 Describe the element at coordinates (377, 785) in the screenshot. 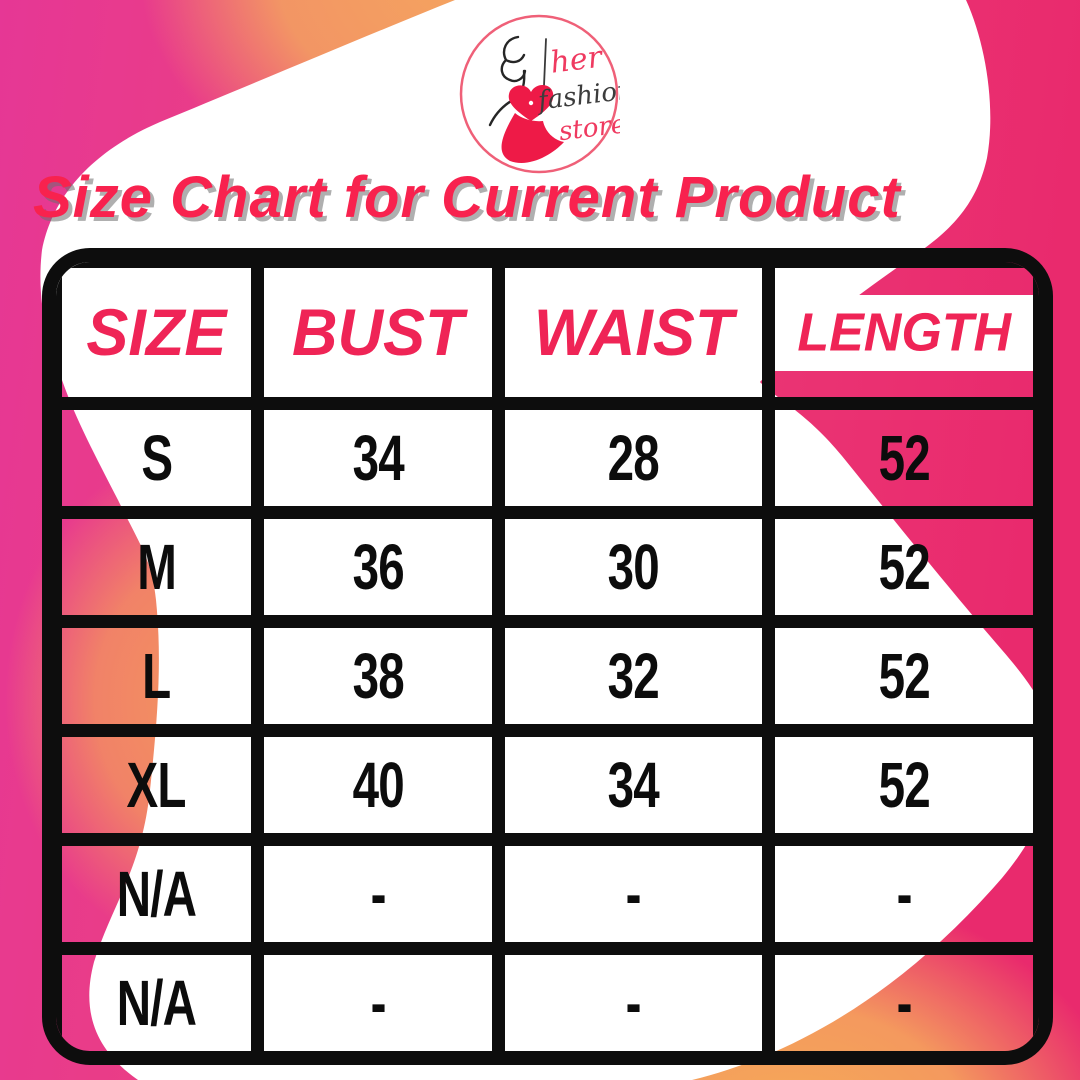

I see `cell-bust: 40` at that location.